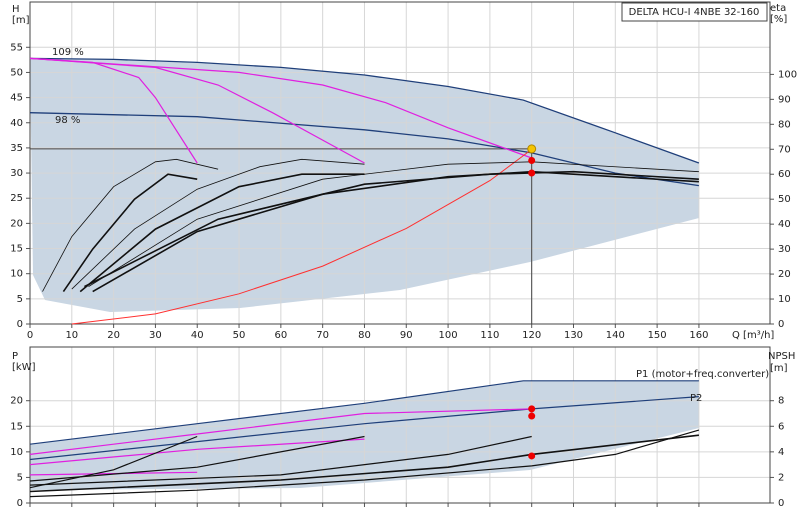 The image size is (800, 524). Describe the element at coordinates (16, 198) in the screenshot. I see `y-tick-label: 25` at that location.